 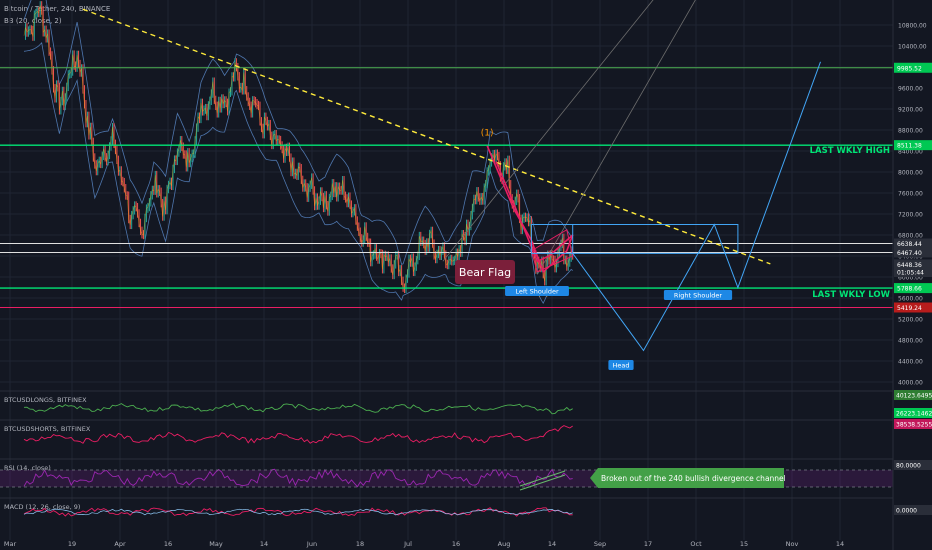 I want to click on channel-line, so click(x=548, y=131).